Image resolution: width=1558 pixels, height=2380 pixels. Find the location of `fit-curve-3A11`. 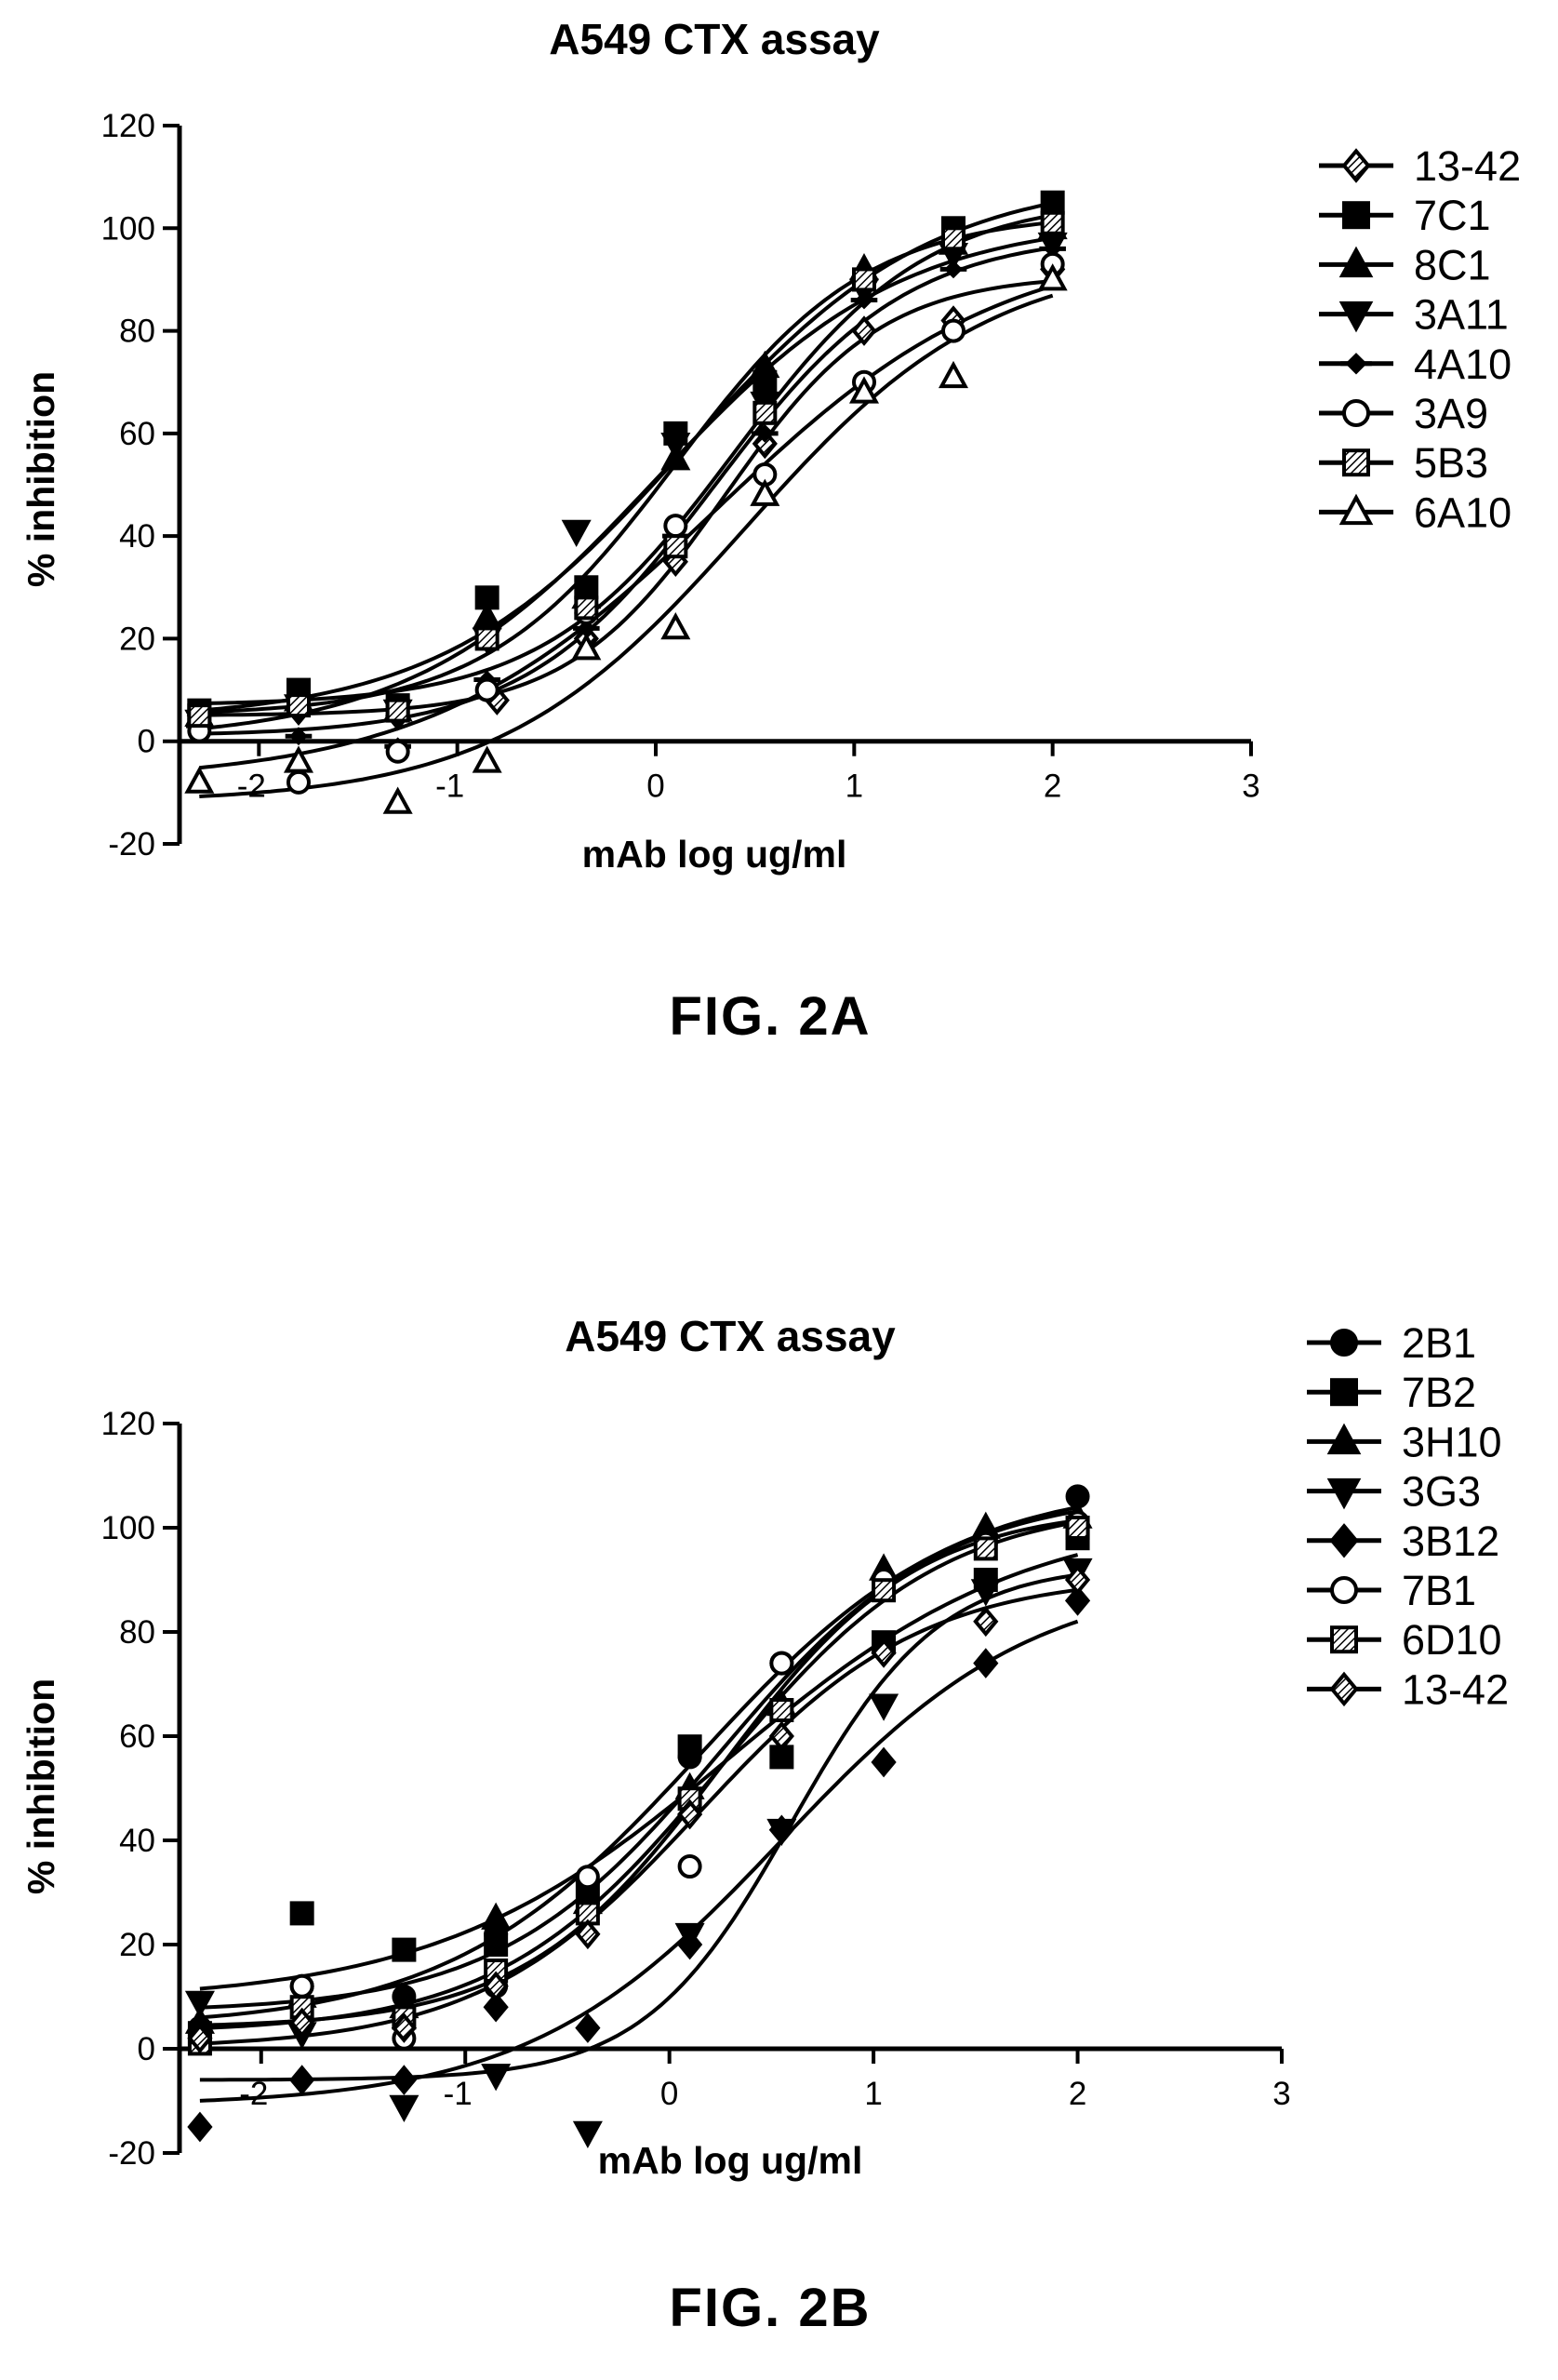

fit-curve-3A11 is located at coordinates (626, 483).